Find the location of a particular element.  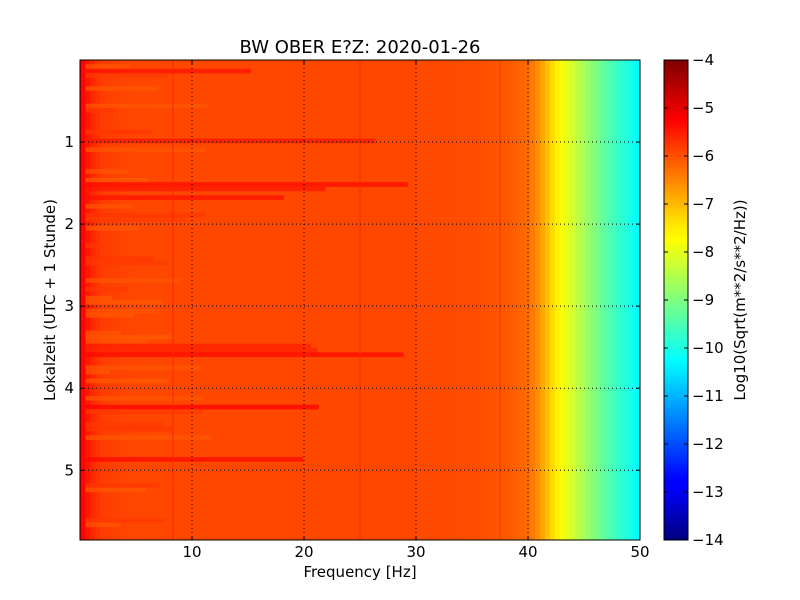

colorbar-tick-label: −13 is located at coordinates (708, 492).